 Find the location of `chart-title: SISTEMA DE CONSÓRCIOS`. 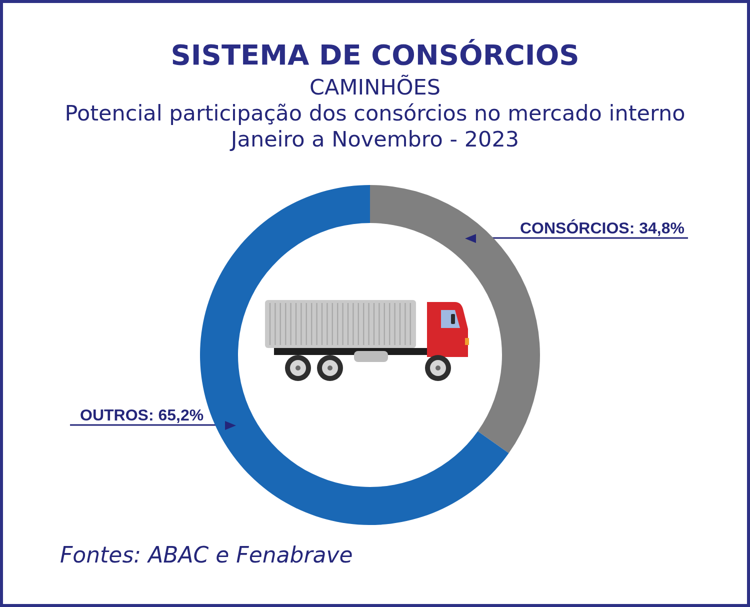

chart-title: SISTEMA DE CONSÓRCIOS is located at coordinates (375, 55).